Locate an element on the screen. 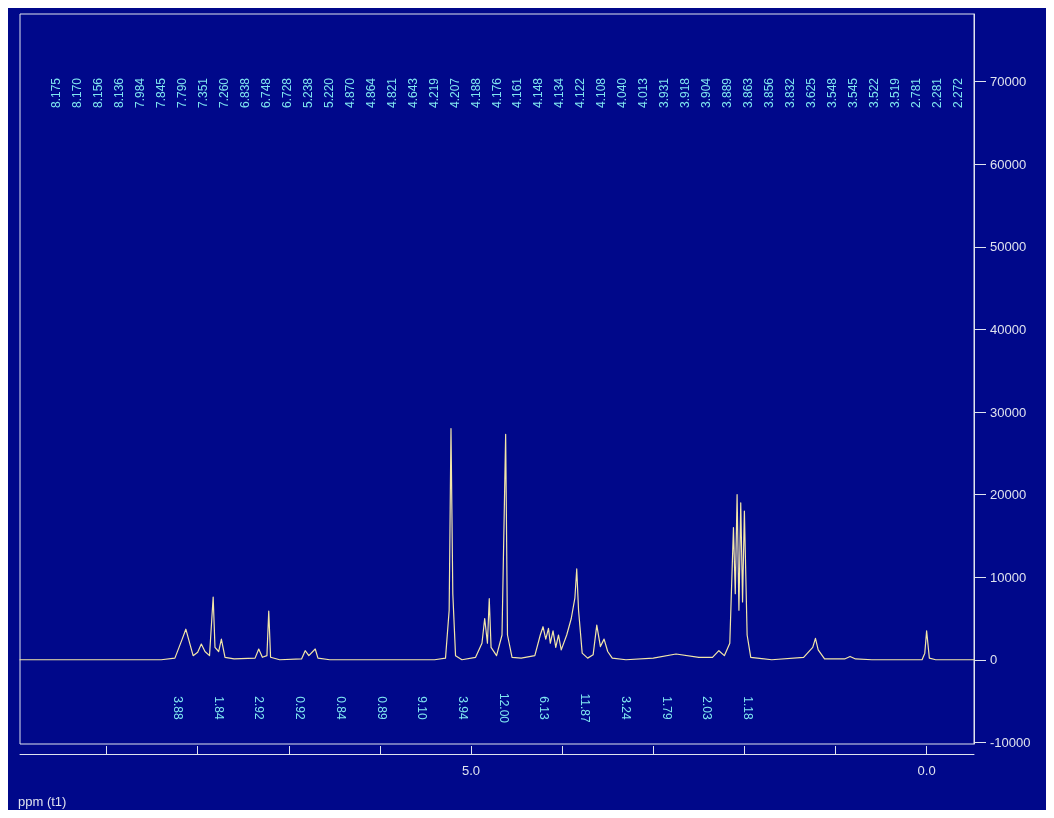 This screenshot has height=818, width=1054. annotation: 4.643 is located at coordinates (412, 92).